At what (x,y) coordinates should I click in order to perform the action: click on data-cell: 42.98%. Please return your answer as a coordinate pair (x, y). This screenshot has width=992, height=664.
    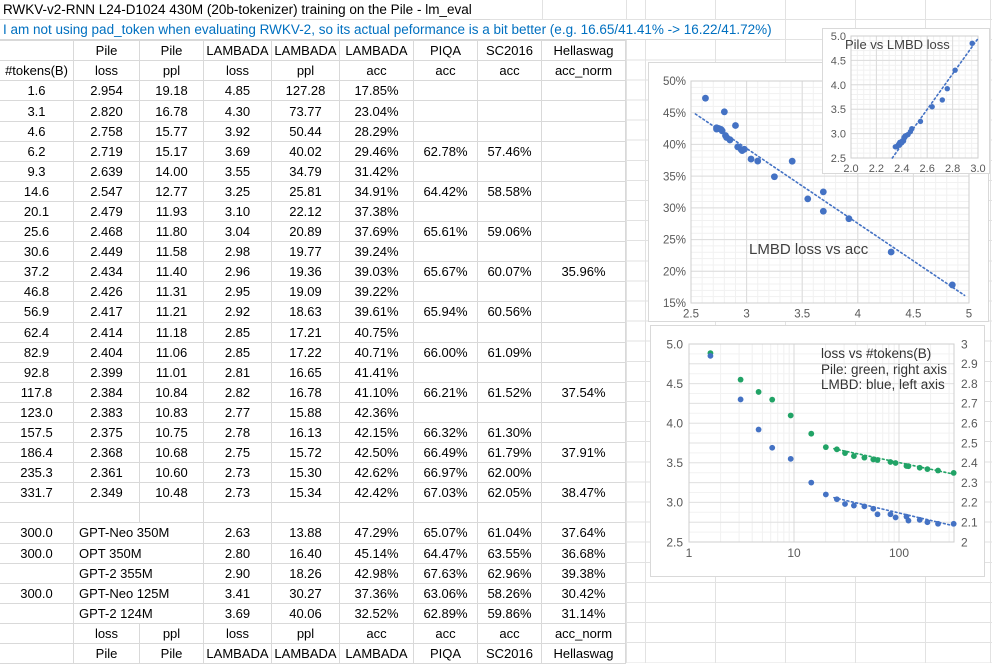
    Looking at the image, I should click on (377, 573).